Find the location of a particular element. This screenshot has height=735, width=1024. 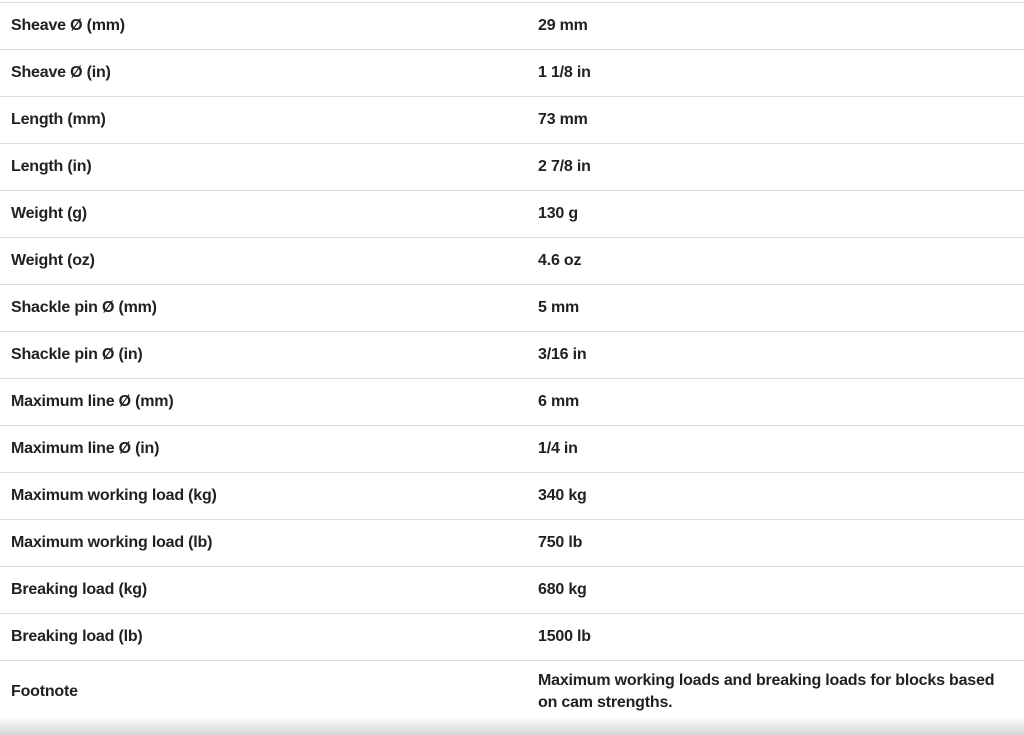

spec-value: 680 kg is located at coordinates (562, 589).